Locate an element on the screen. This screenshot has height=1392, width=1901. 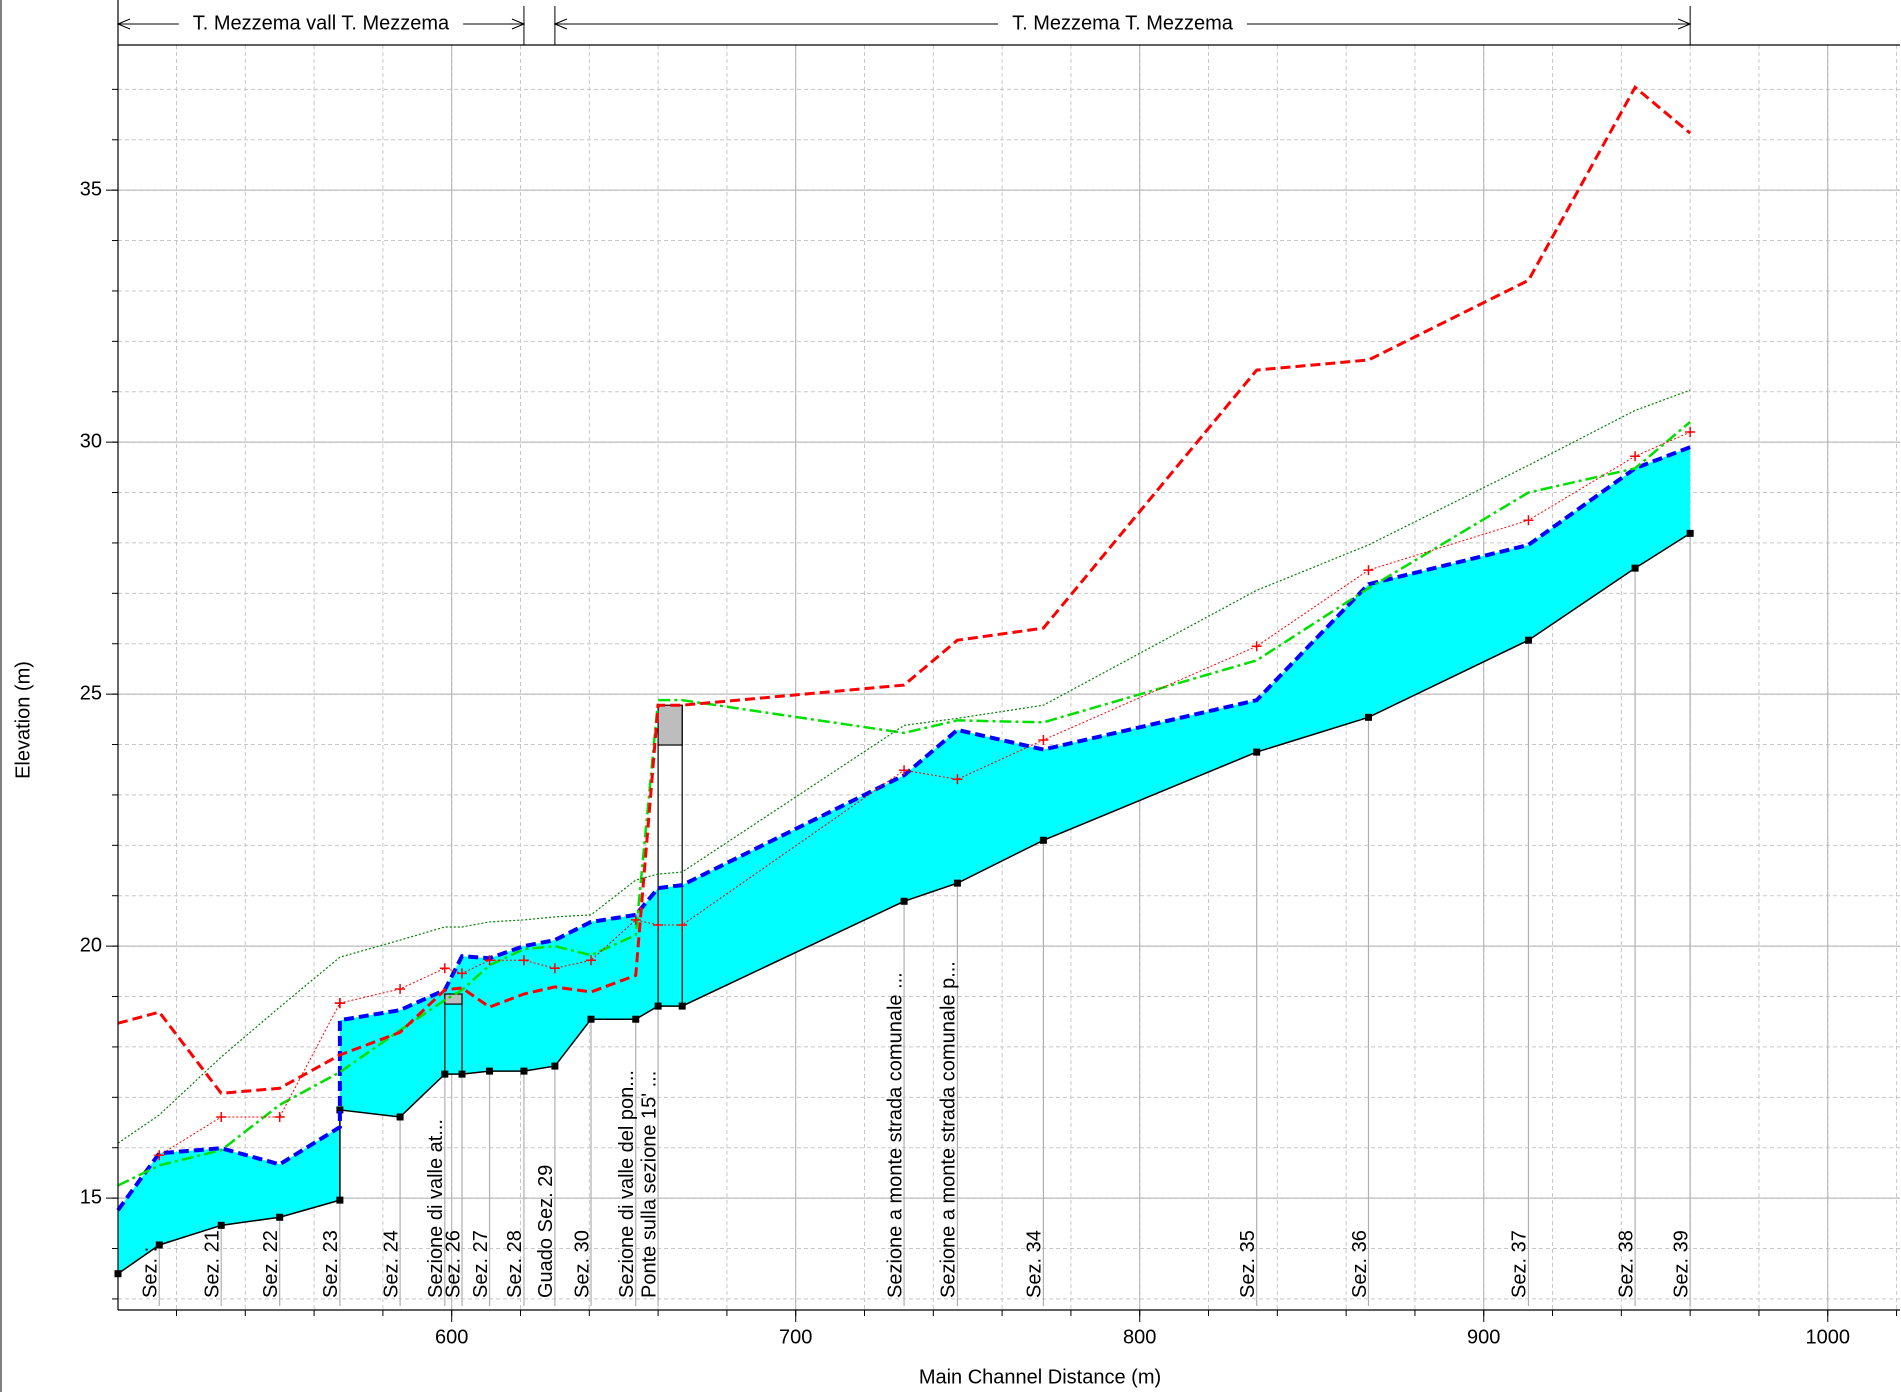
reach-label: T. Mezzema T. Mezzema is located at coordinates (1123, 23).